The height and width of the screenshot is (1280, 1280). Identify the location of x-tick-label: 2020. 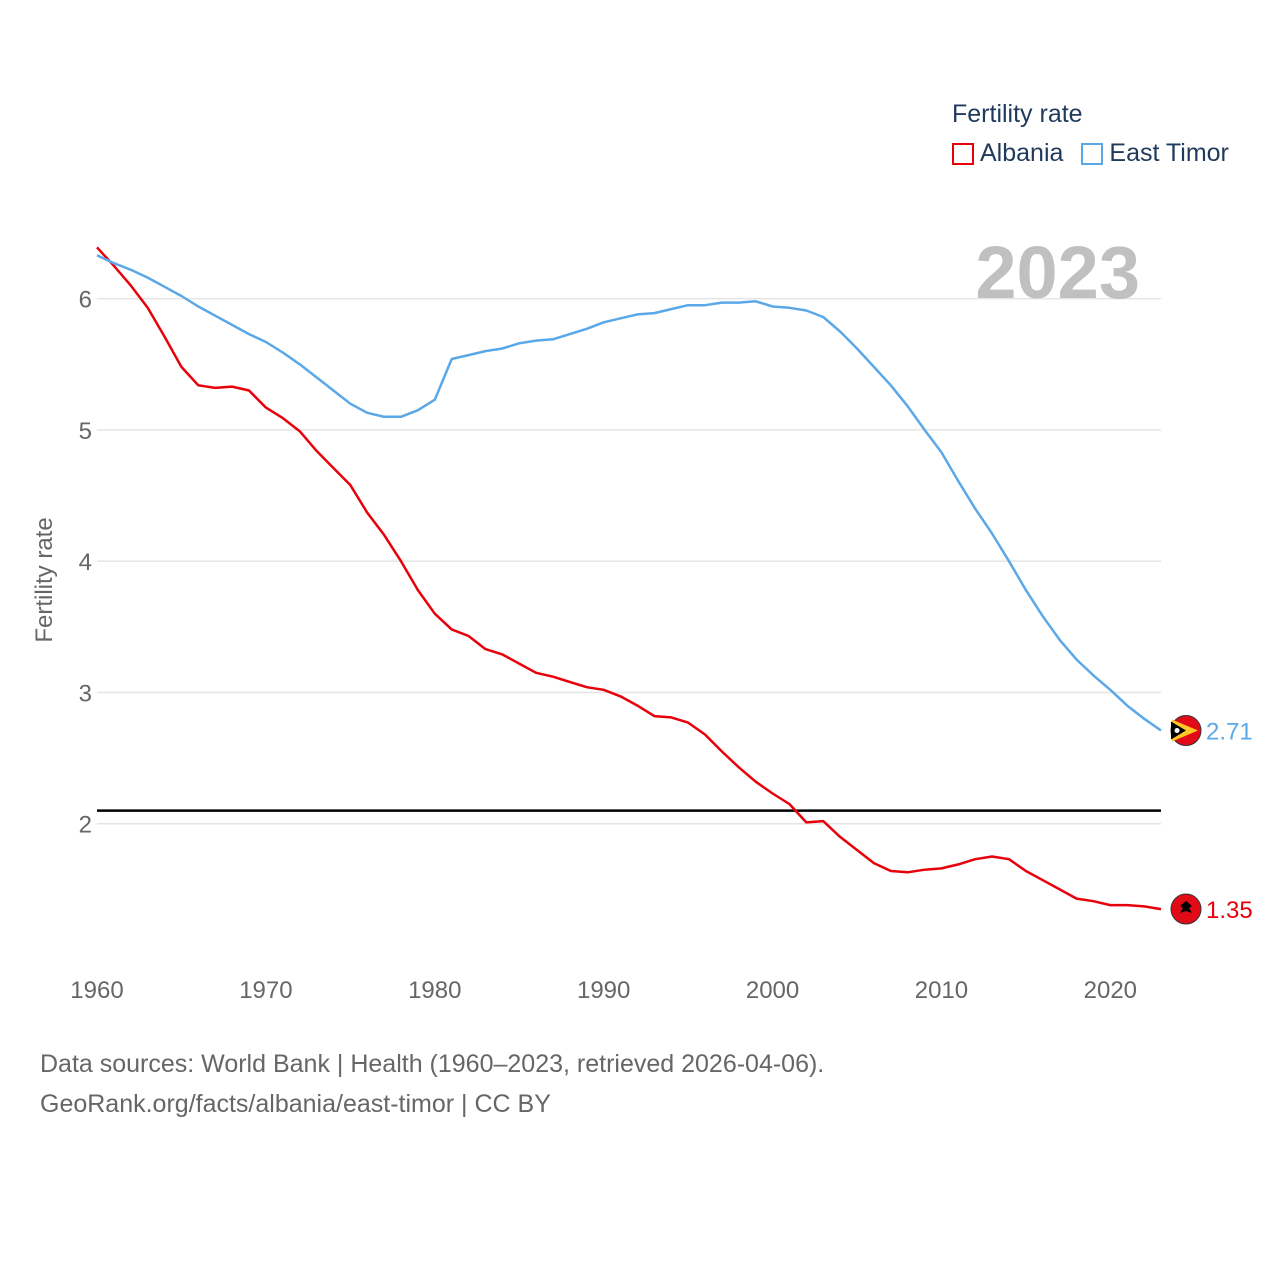
(1110, 990).